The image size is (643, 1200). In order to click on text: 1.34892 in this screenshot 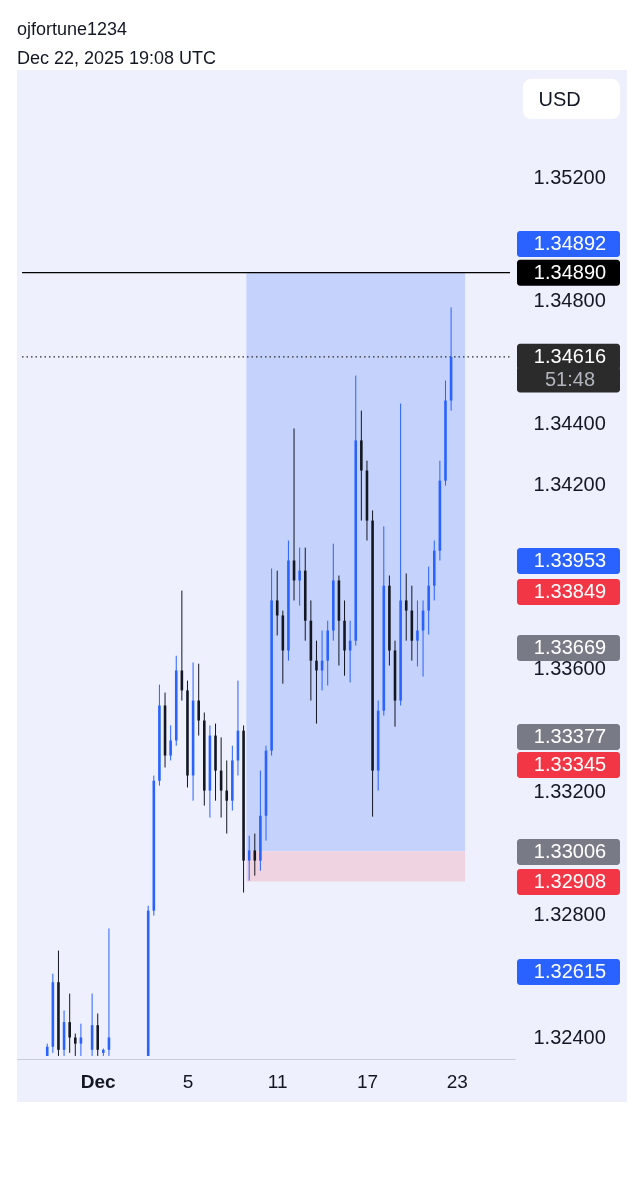, I will do `click(570, 243)`.